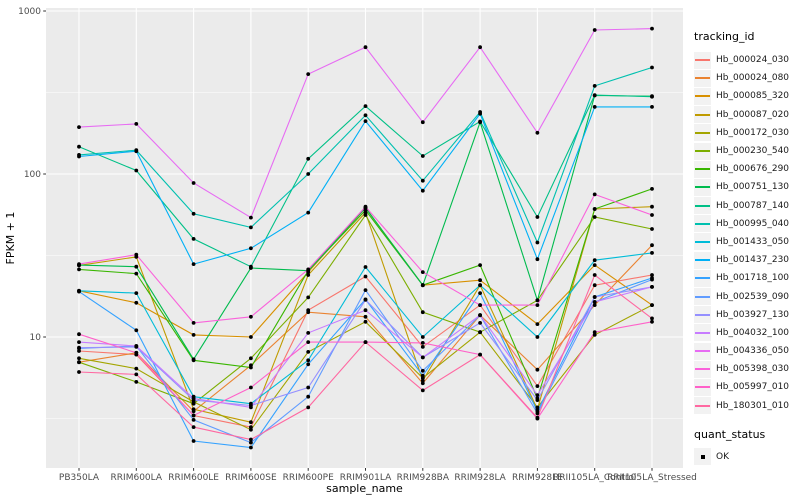 The width and height of the screenshot is (800, 500). Describe the element at coordinates (753, 387) in the screenshot. I see `legend-item-label: Hb_005997_010` at that location.